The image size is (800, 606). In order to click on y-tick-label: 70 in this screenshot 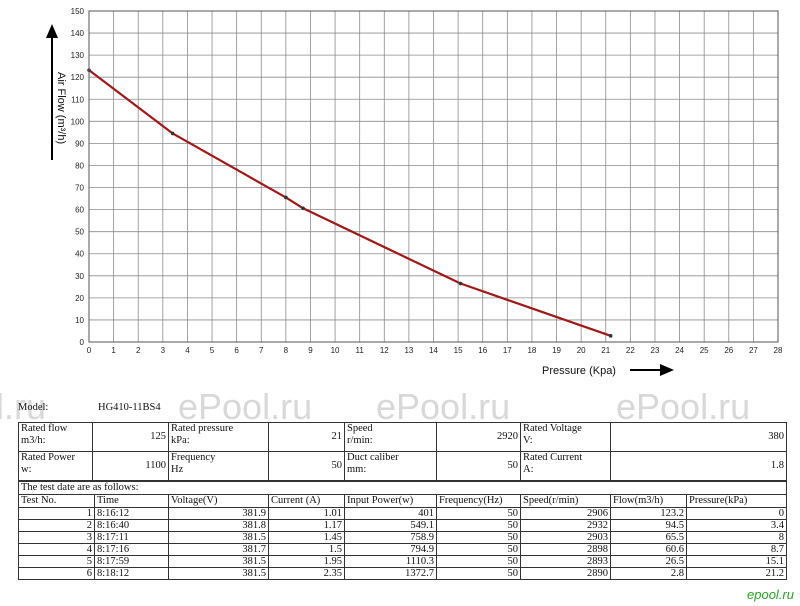, I will do `click(79, 188)`.